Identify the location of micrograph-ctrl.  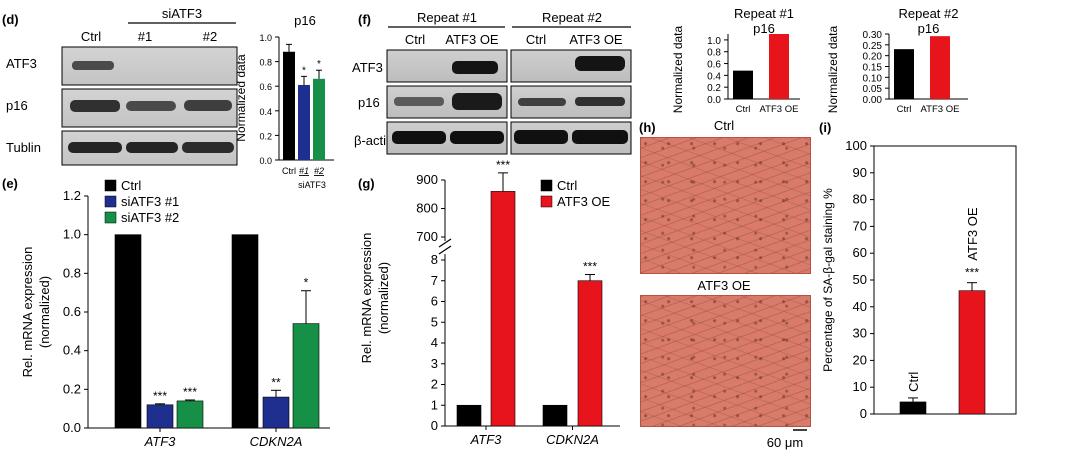
(725, 205).